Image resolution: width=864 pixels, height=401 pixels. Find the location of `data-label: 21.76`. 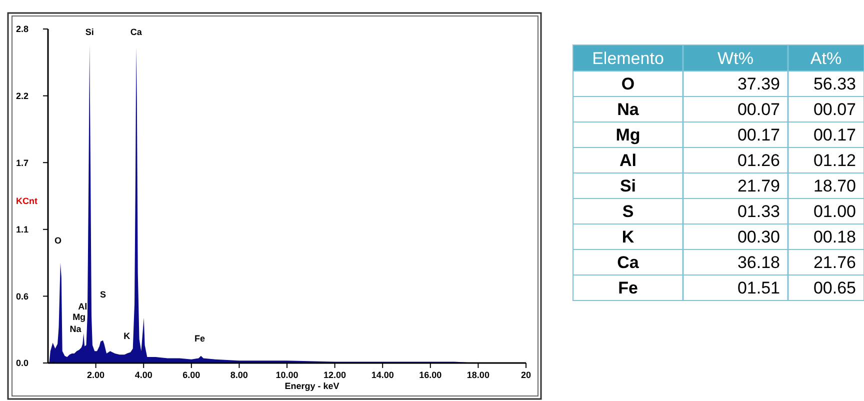

data-label: 21.76 is located at coordinates (834, 262).